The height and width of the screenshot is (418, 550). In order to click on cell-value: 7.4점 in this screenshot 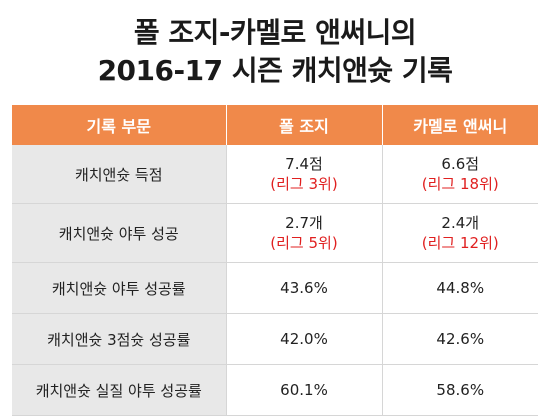, I will do `click(304, 164)`.